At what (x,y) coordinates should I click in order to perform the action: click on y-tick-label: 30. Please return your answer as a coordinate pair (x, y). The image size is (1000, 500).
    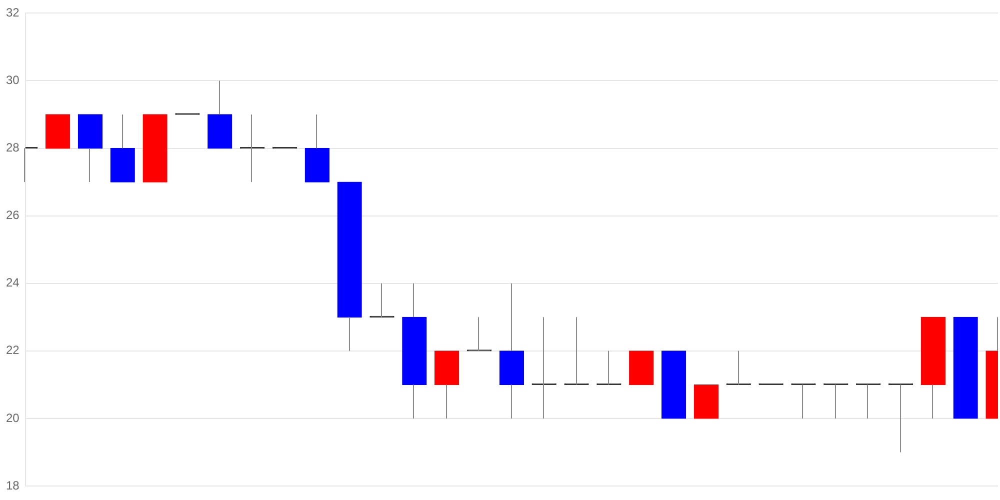
    Looking at the image, I should click on (13, 80).